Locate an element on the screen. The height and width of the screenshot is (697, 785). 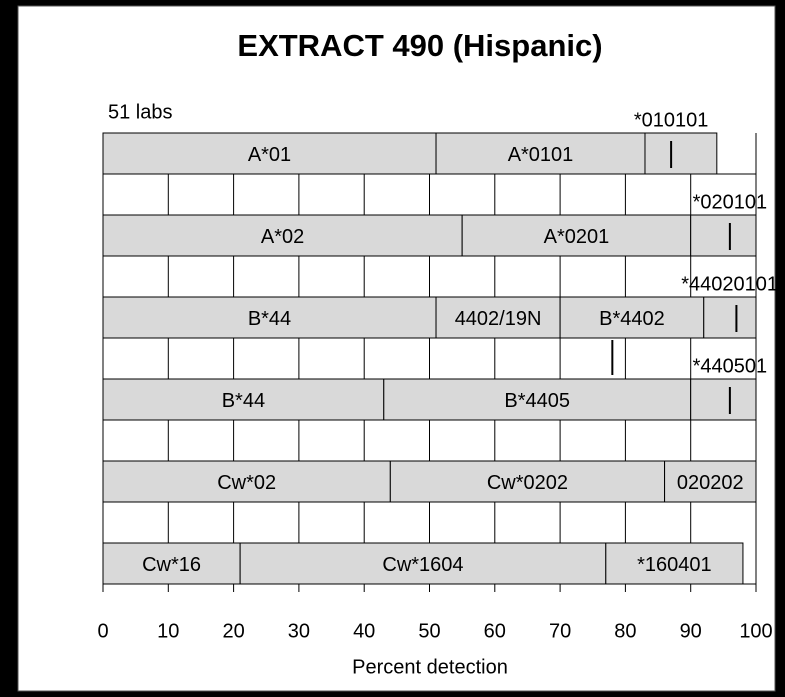
segment-label: Cw*16 is located at coordinates (171, 565).